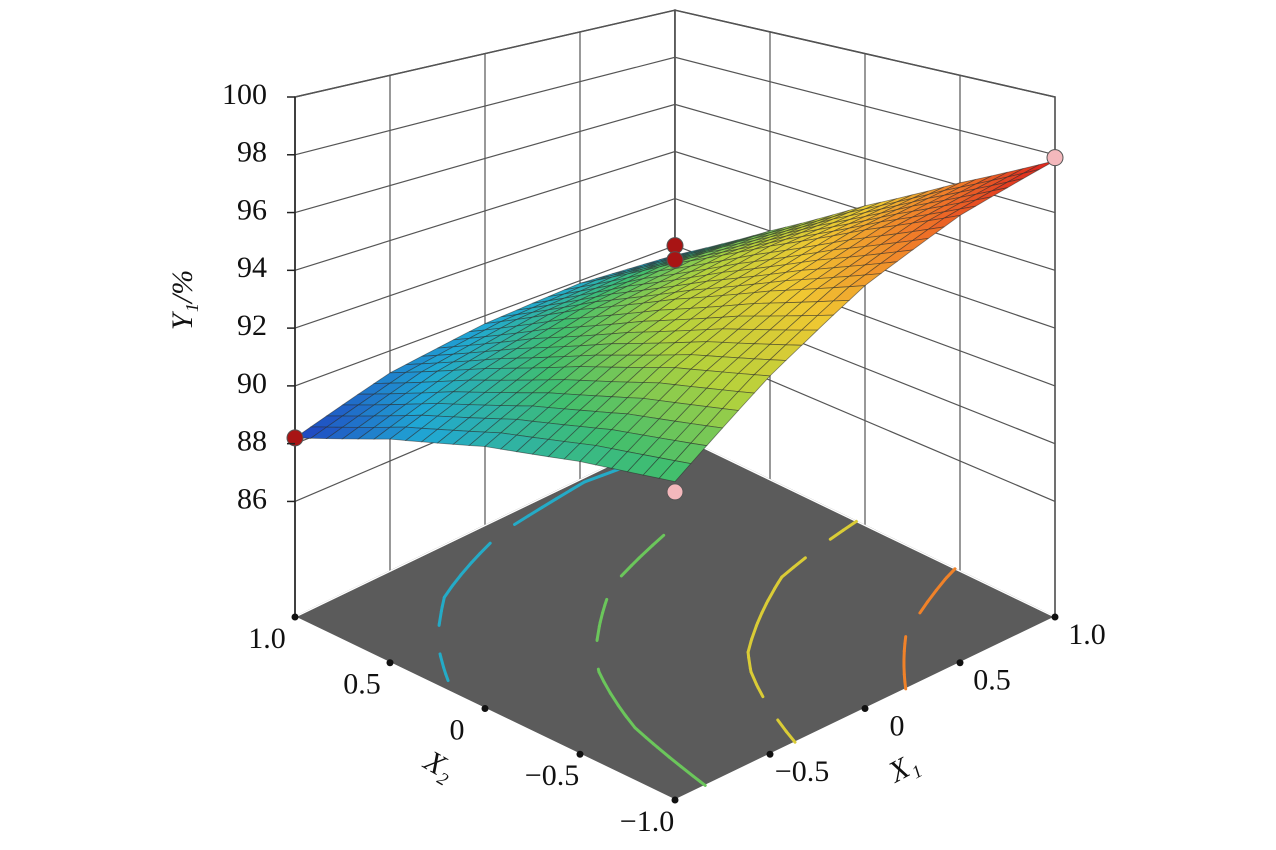  Describe the element at coordinates (675, 471) in the screenshot. I see `surface-patch` at that location.